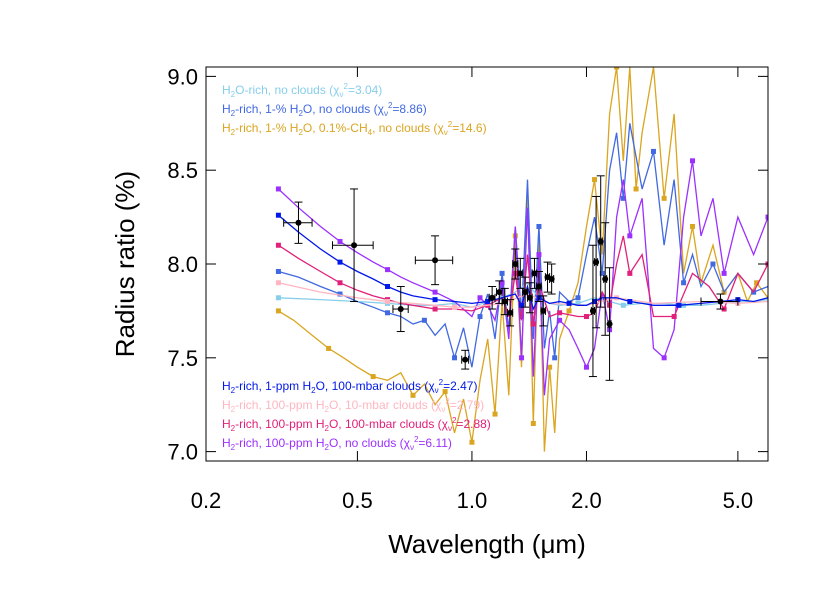 This screenshot has width=830, height=593. I want to click on x-tick-label: 0.5, so click(357, 500).